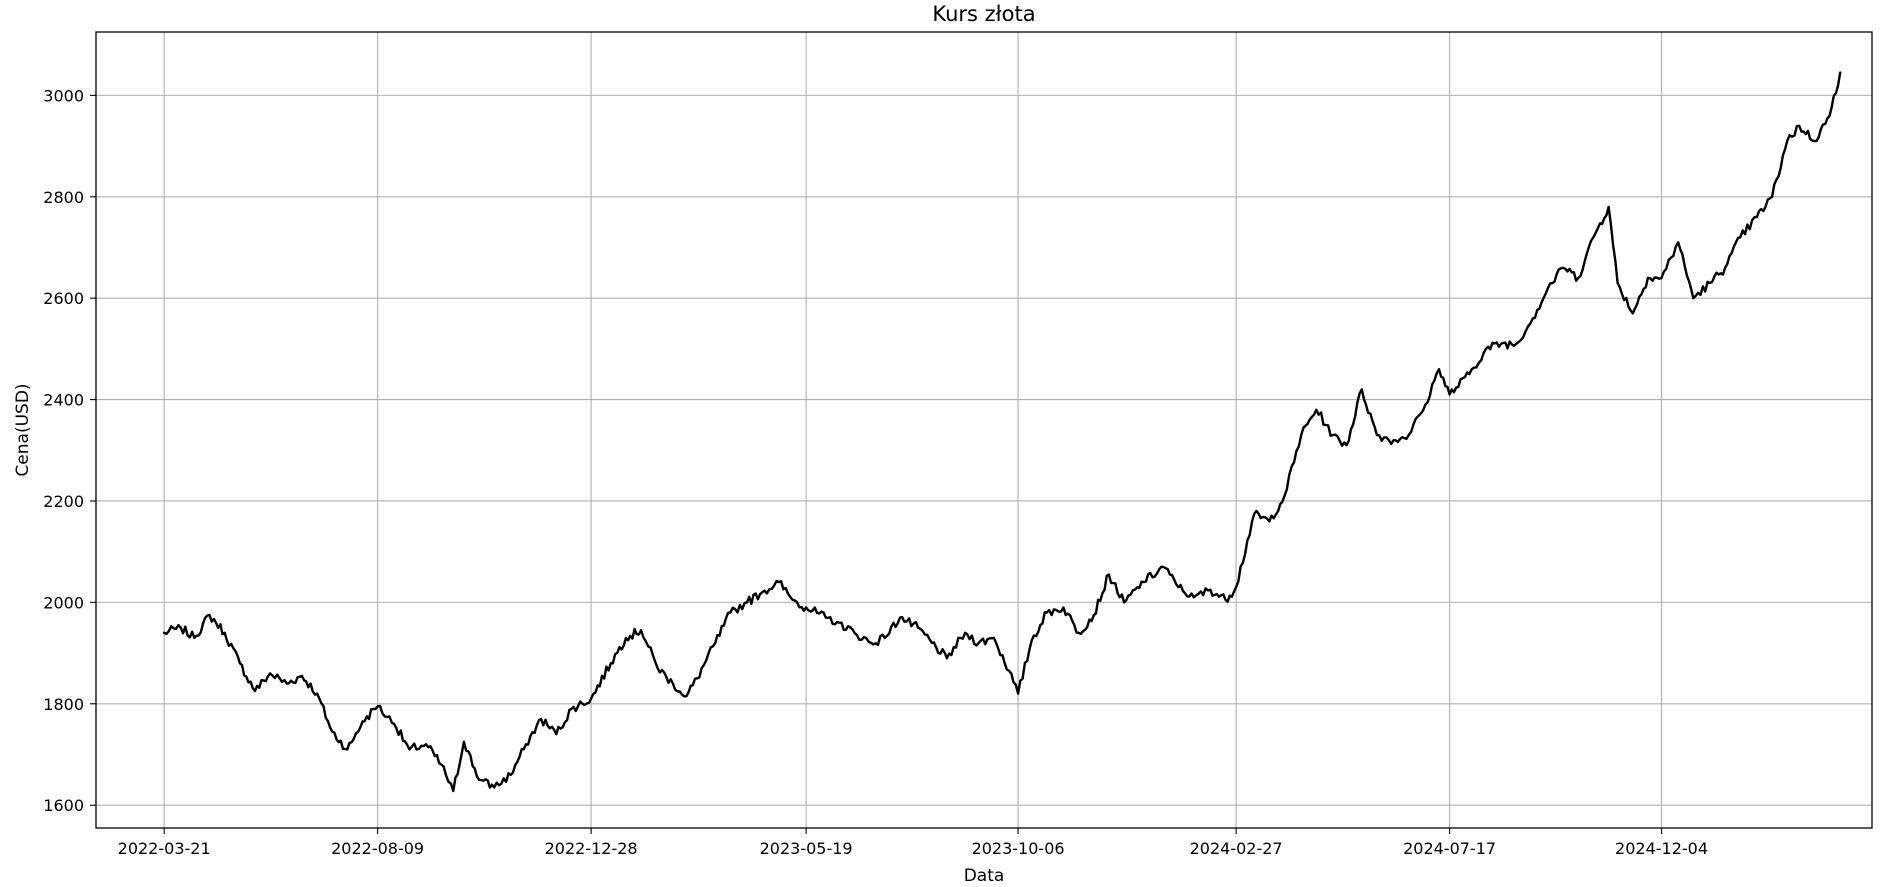  I want to click on x-tick-label: 2023-10-06, so click(1018, 848).